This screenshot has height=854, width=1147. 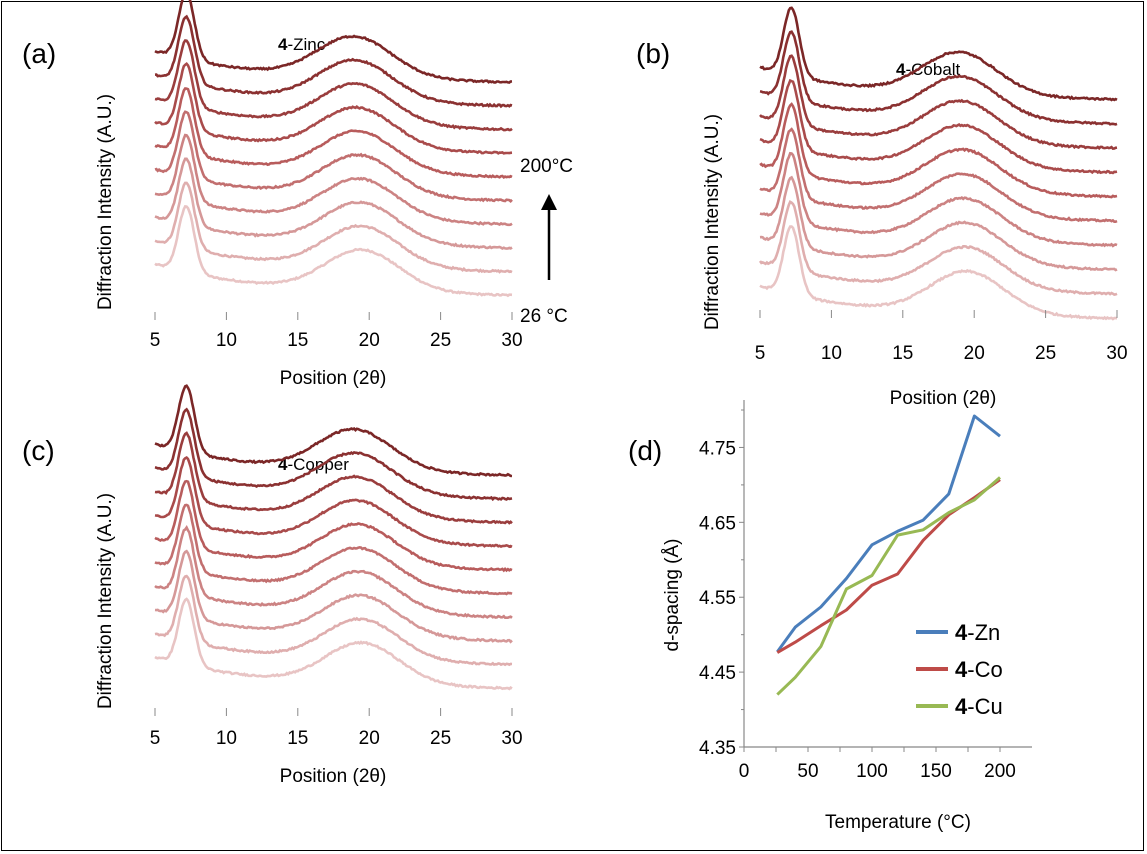 I want to click on temperature-arrow-icon, so click(x=549, y=202).